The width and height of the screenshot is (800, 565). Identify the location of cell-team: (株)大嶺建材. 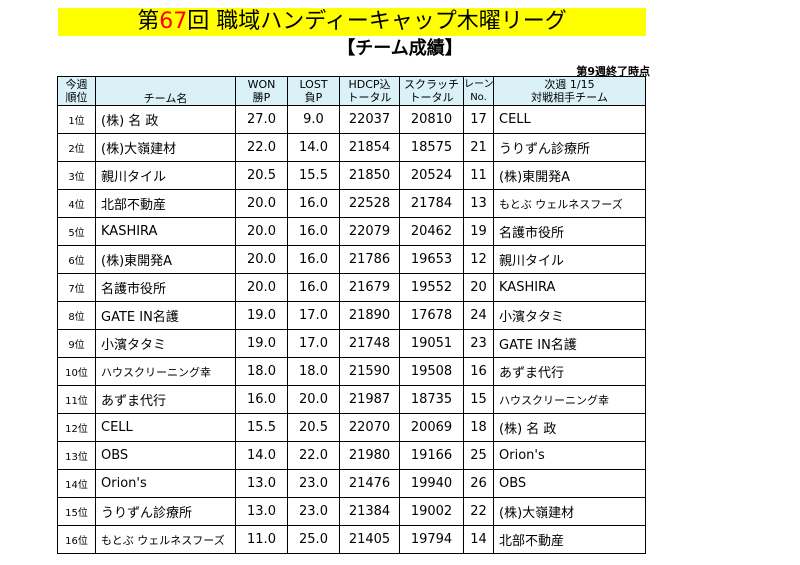
(165, 147).